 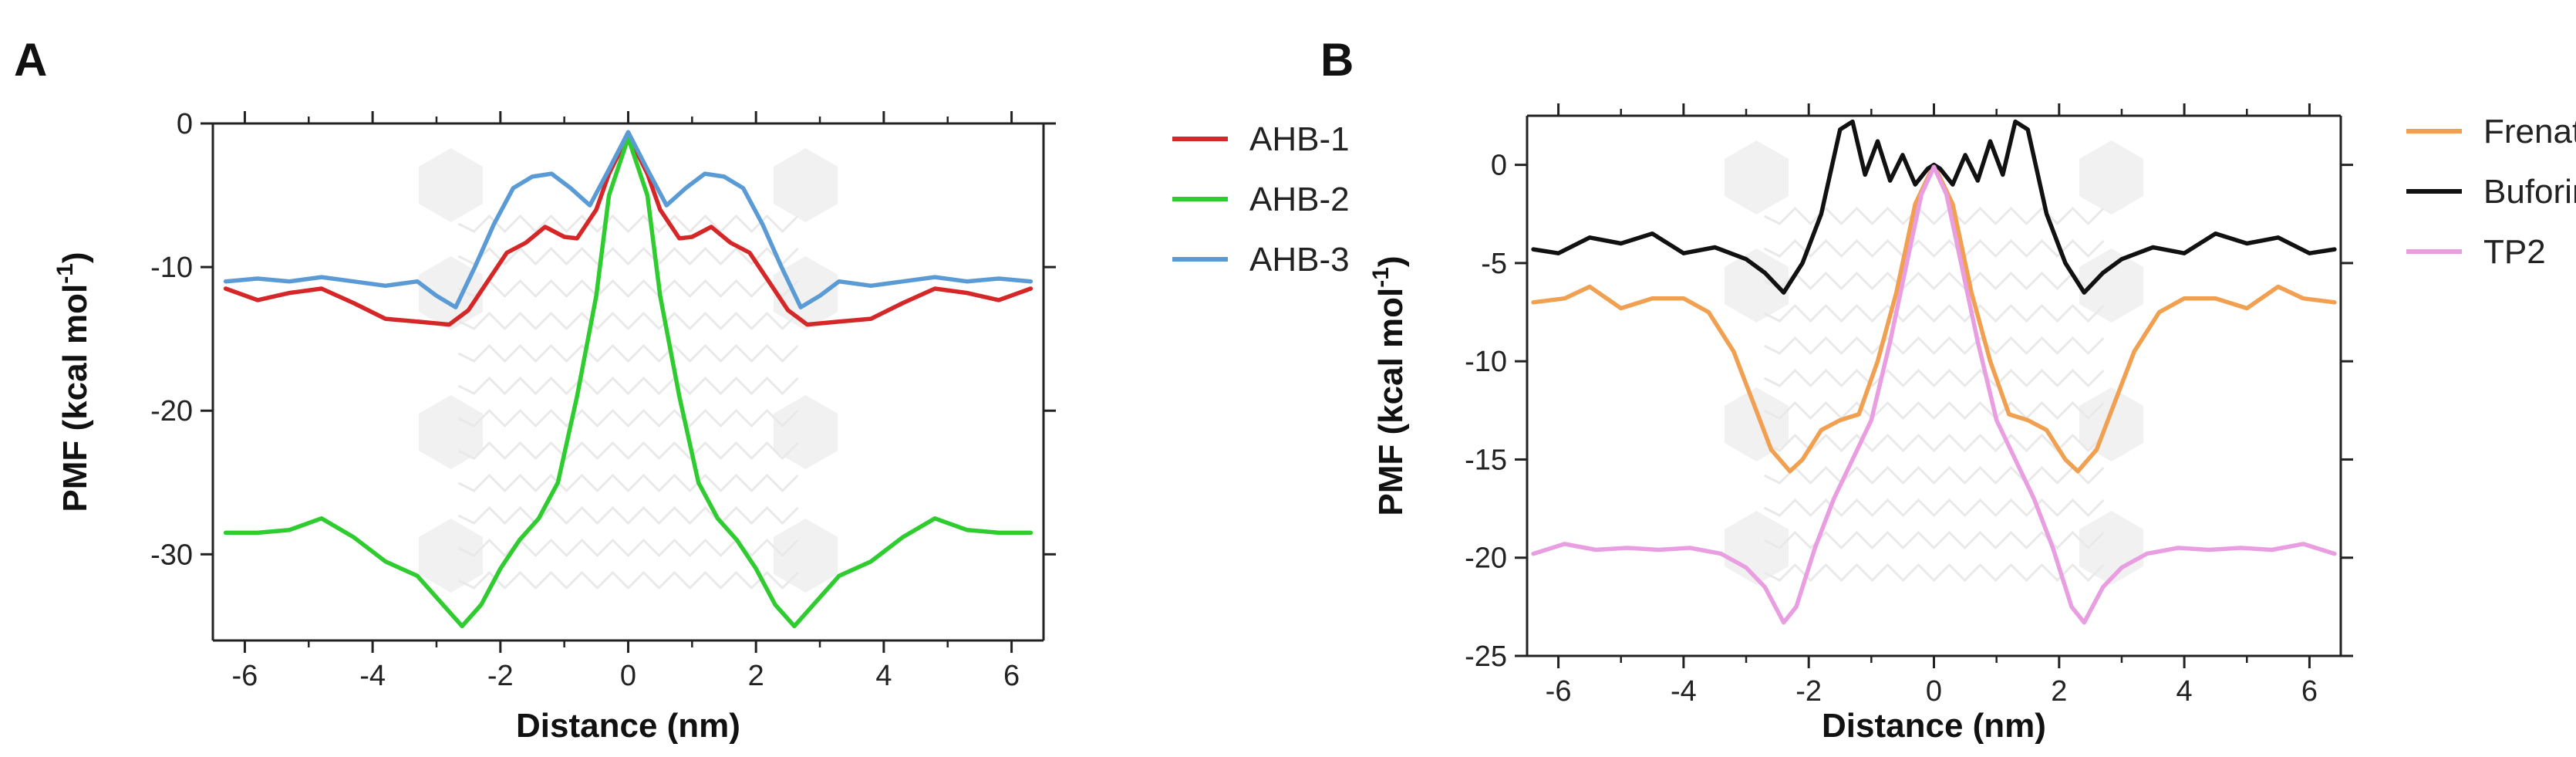 I want to click on series-line-buforin-ii, so click(x=1934, y=207).